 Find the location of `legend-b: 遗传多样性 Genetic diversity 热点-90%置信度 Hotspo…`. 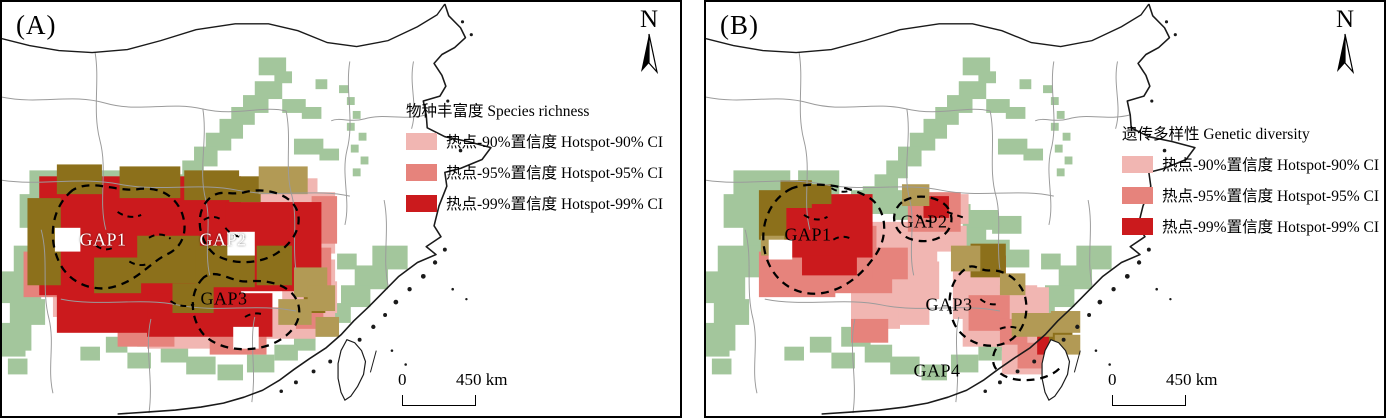

legend-b: 遗传多样性 Genetic diversity 热点-90%置信度 Hotspo… is located at coordinates (1254, 184).